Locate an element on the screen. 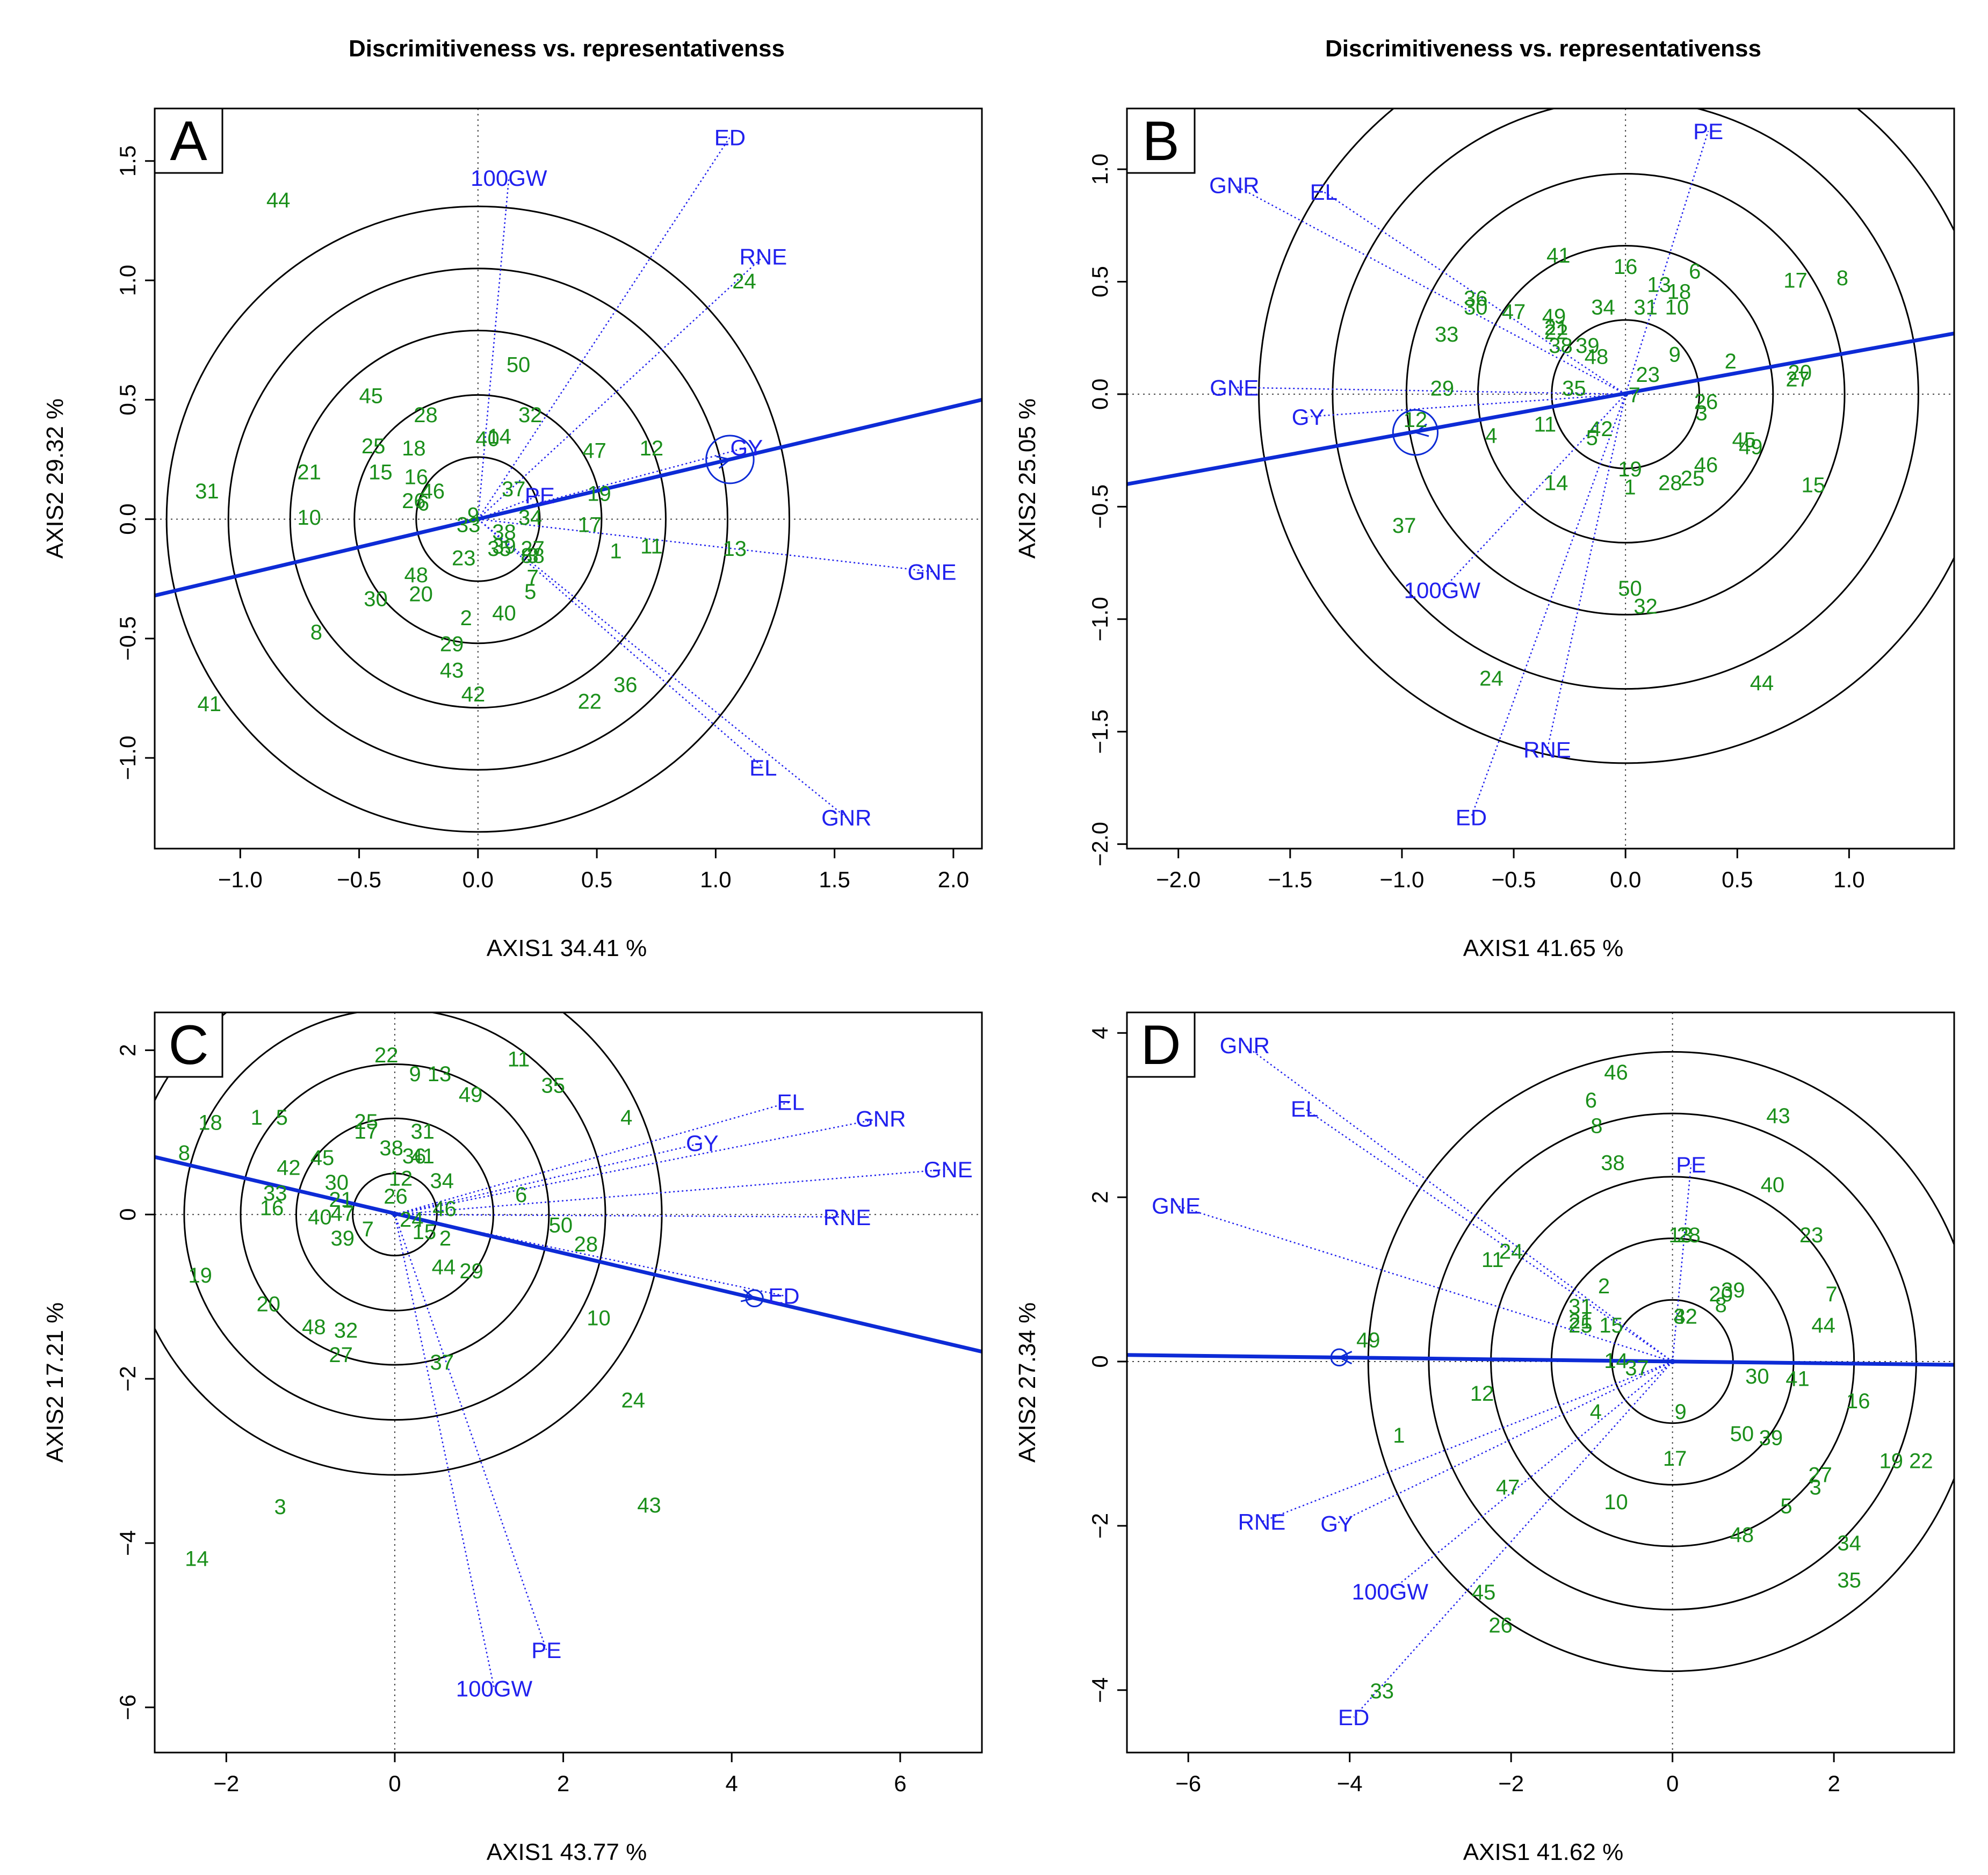 Image resolution: width=1988 pixels, height=1875 pixels. genotype-label: 32 is located at coordinates (530, 415).